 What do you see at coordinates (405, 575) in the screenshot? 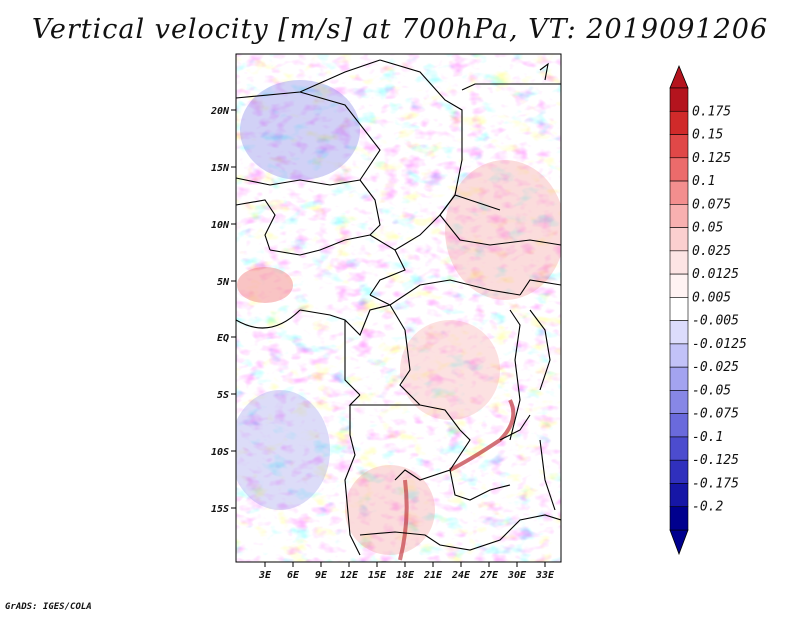
I see `lon-label: 18E` at bounding box center [405, 575].